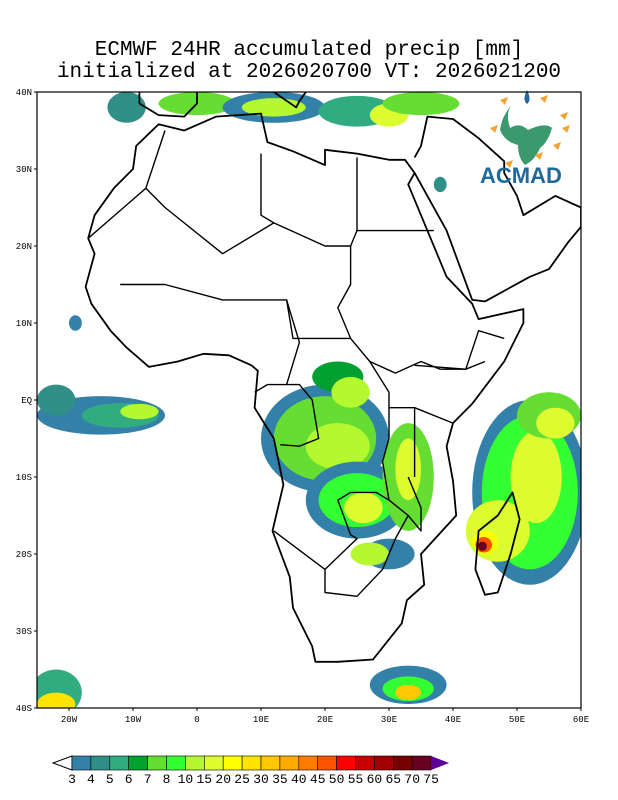 The height and width of the screenshot is (800, 618). What do you see at coordinates (148, 779) in the screenshot?
I see `colorbar-label: 7` at bounding box center [148, 779].